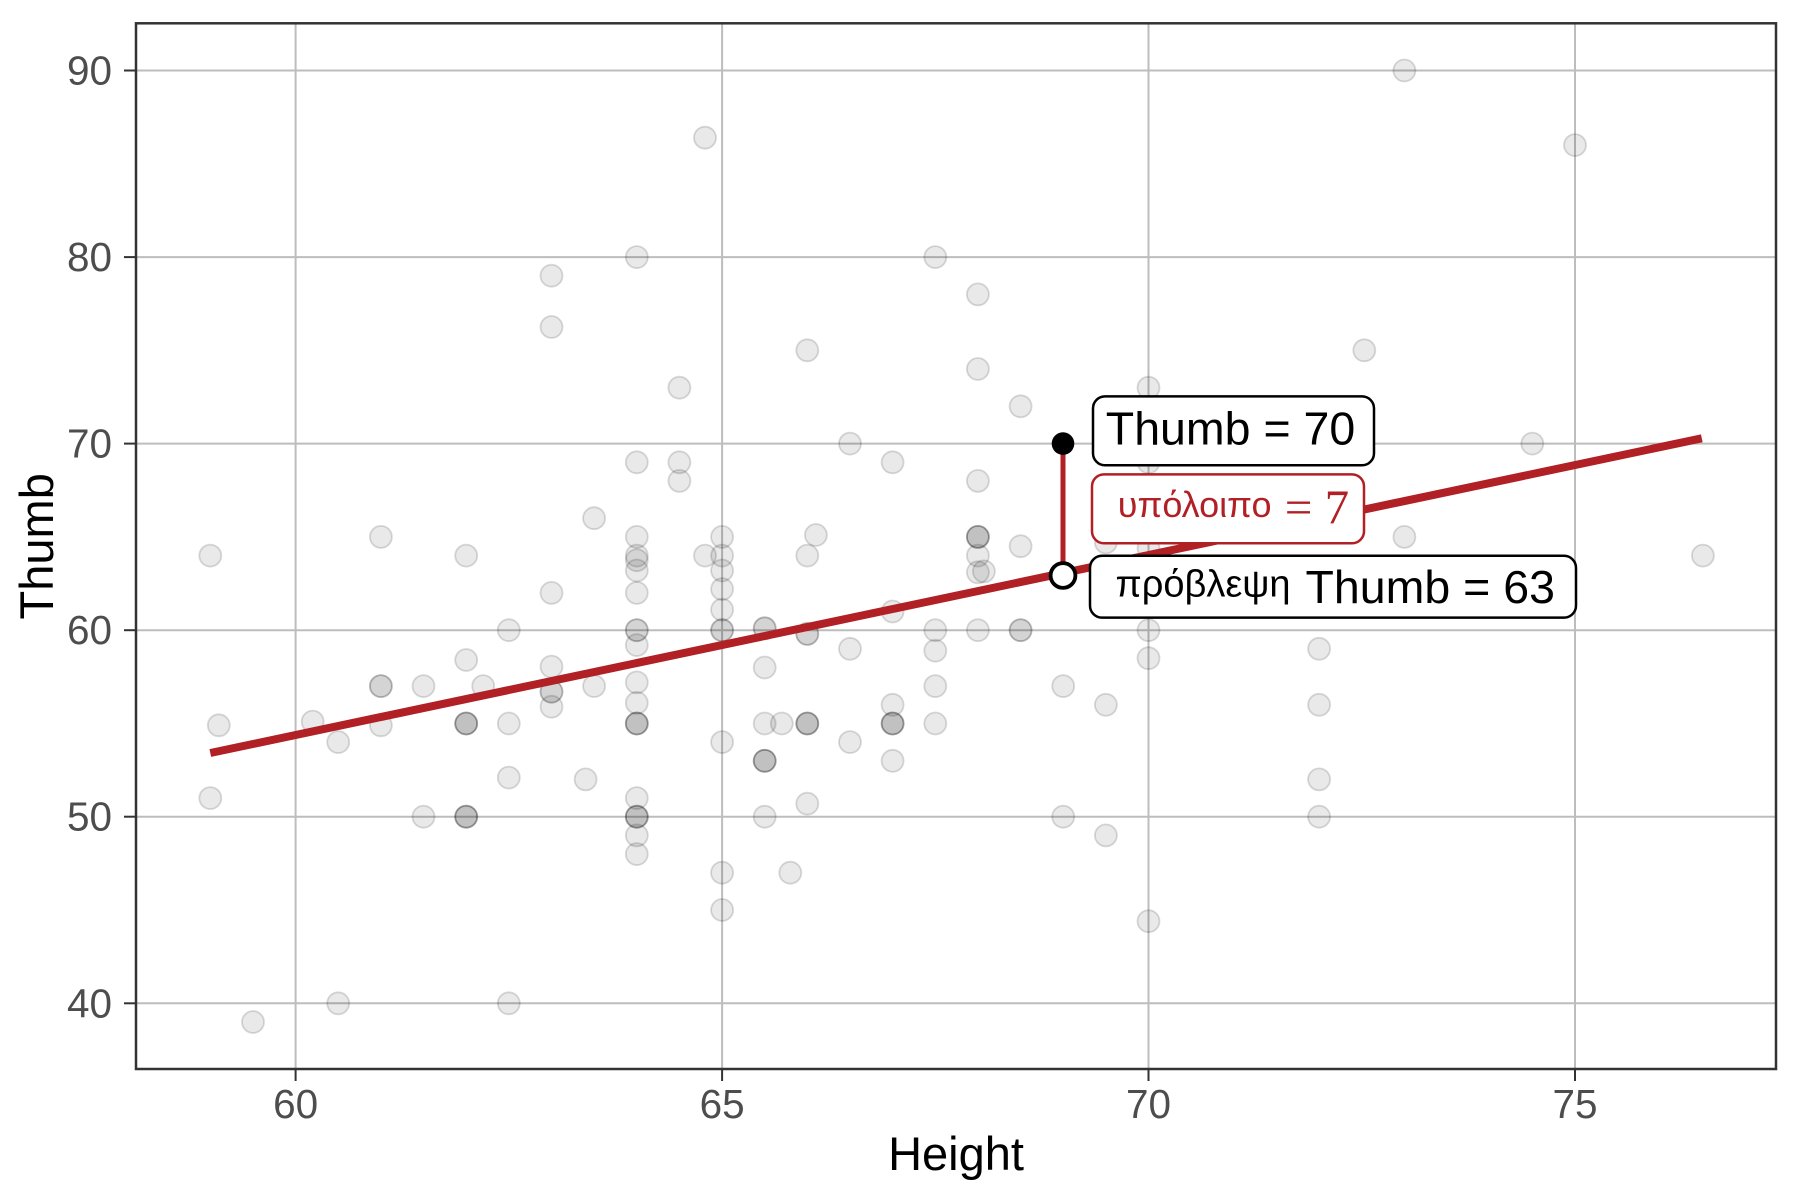 The width and height of the screenshot is (1800, 1200). I want to click on svg-text: 65, so click(722, 1104).